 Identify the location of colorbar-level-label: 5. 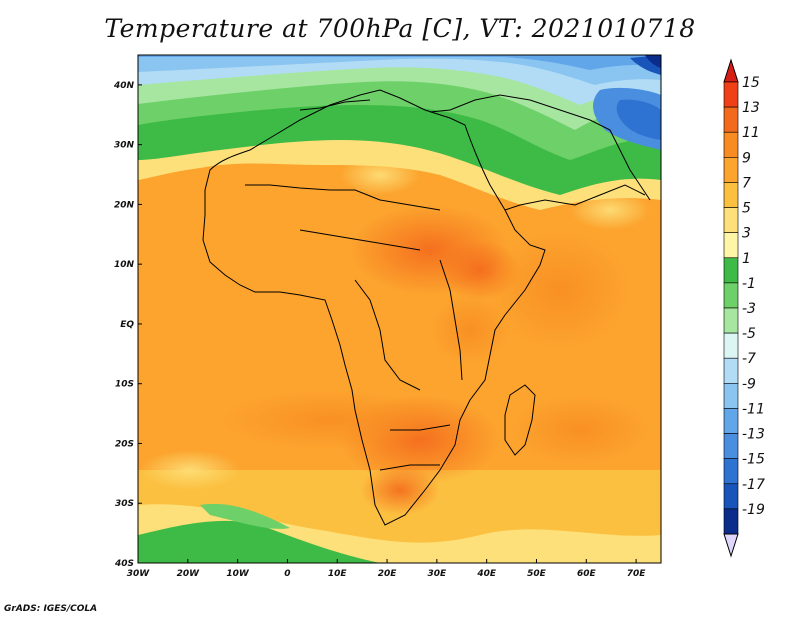
(746, 209).